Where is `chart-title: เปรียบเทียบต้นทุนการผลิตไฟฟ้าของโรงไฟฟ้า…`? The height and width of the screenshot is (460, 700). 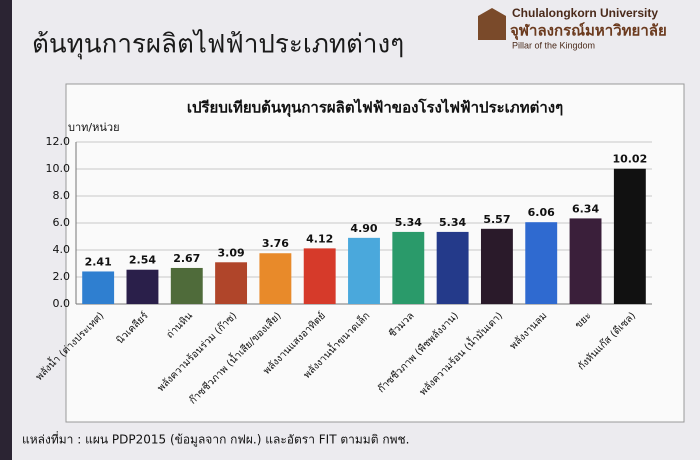
chart-title: เปรียบเทียบต้นทุนการผลิตไฟฟ้าของโรงไฟฟ้า… is located at coordinates (375, 108).